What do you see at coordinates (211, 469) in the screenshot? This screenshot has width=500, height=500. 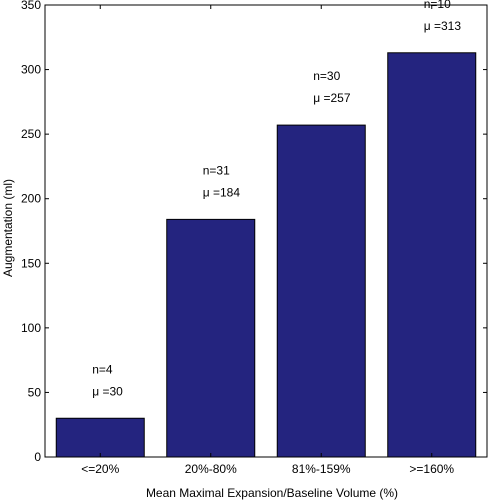 I see `x-tick-label: 20%-80%` at bounding box center [211, 469].